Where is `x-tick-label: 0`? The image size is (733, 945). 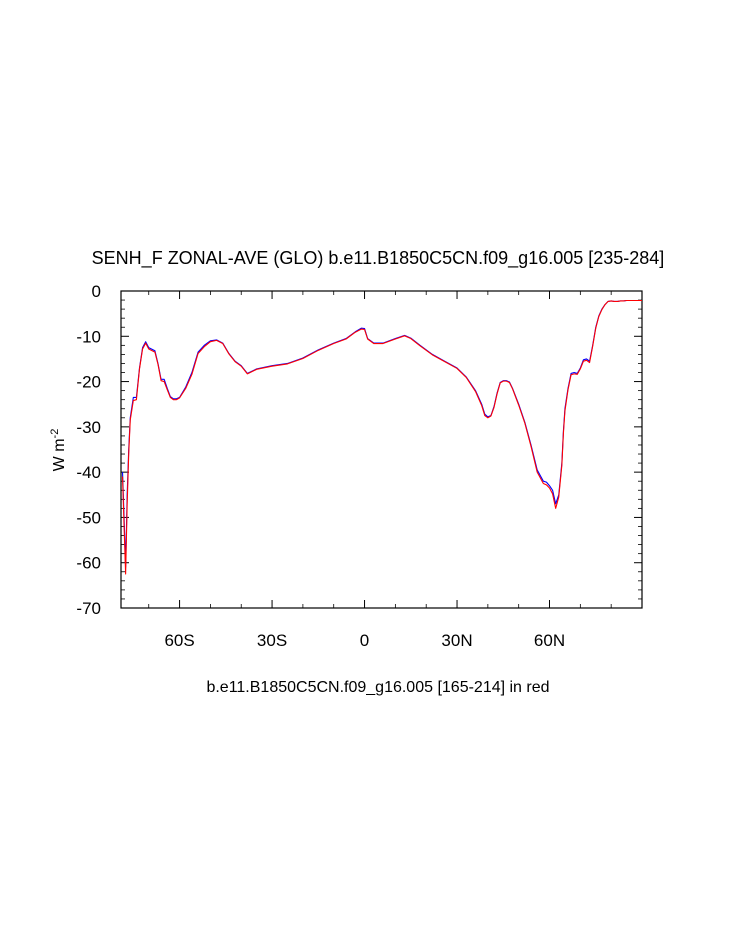 x-tick-label: 0 is located at coordinates (364, 640).